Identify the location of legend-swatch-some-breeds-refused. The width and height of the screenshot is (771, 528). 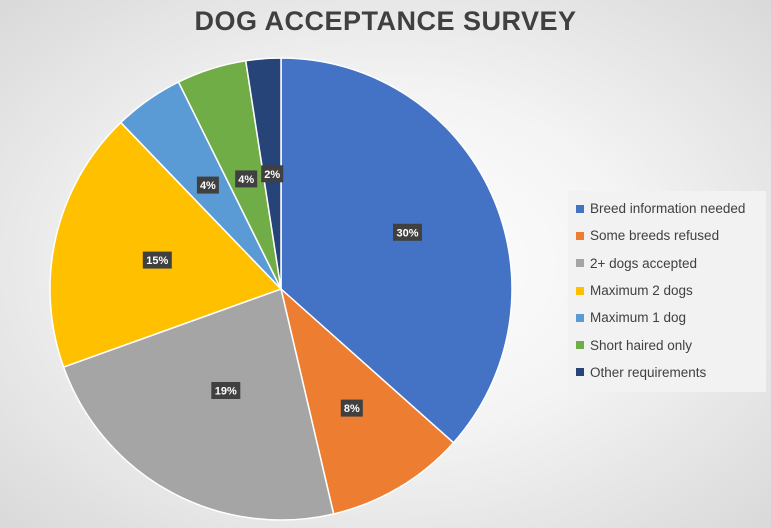
(580, 235).